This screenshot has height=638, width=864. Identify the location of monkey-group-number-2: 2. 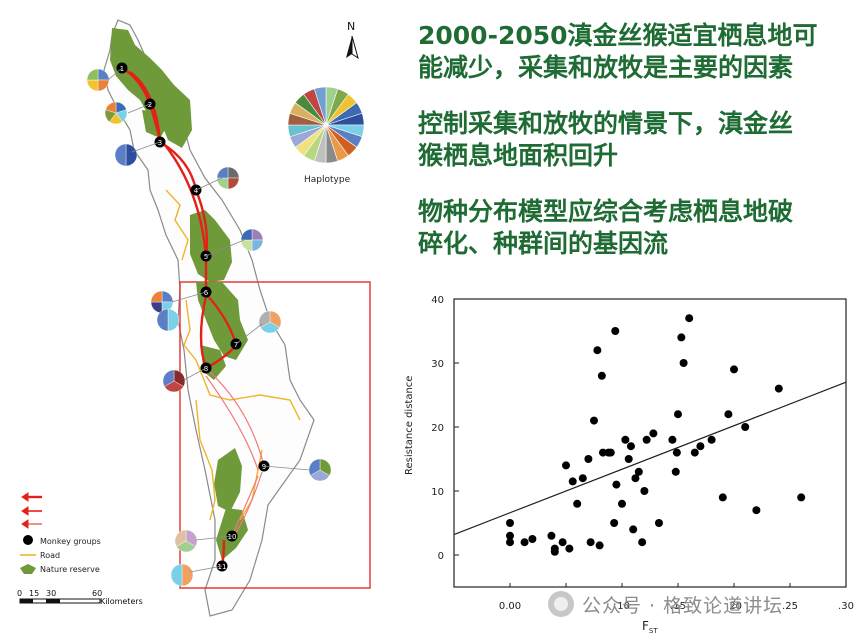
(150, 105).